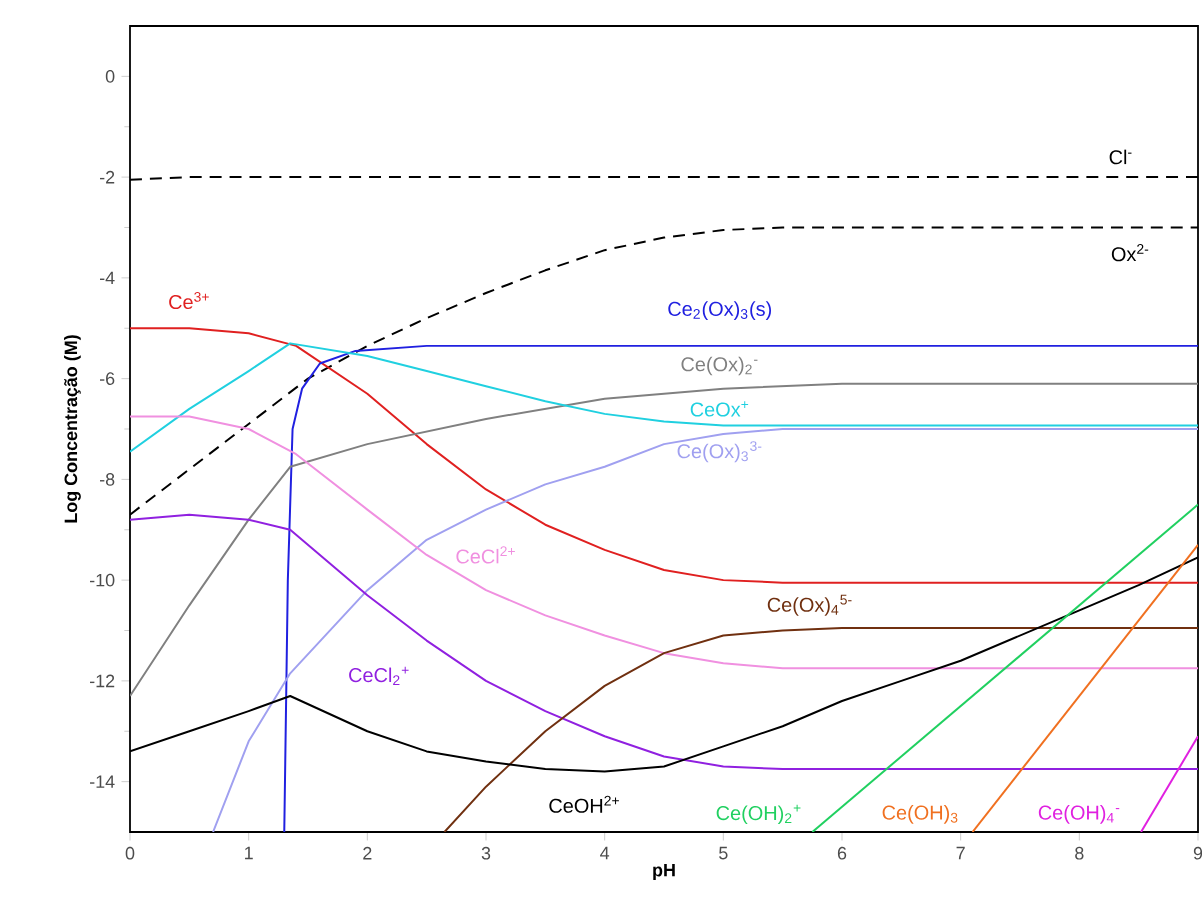 The height and width of the screenshot is (918, 1202). Describe the element at coordinates (719, 409) in the screenshot. I see `series-label: CeOx$^{+}$` at that location.